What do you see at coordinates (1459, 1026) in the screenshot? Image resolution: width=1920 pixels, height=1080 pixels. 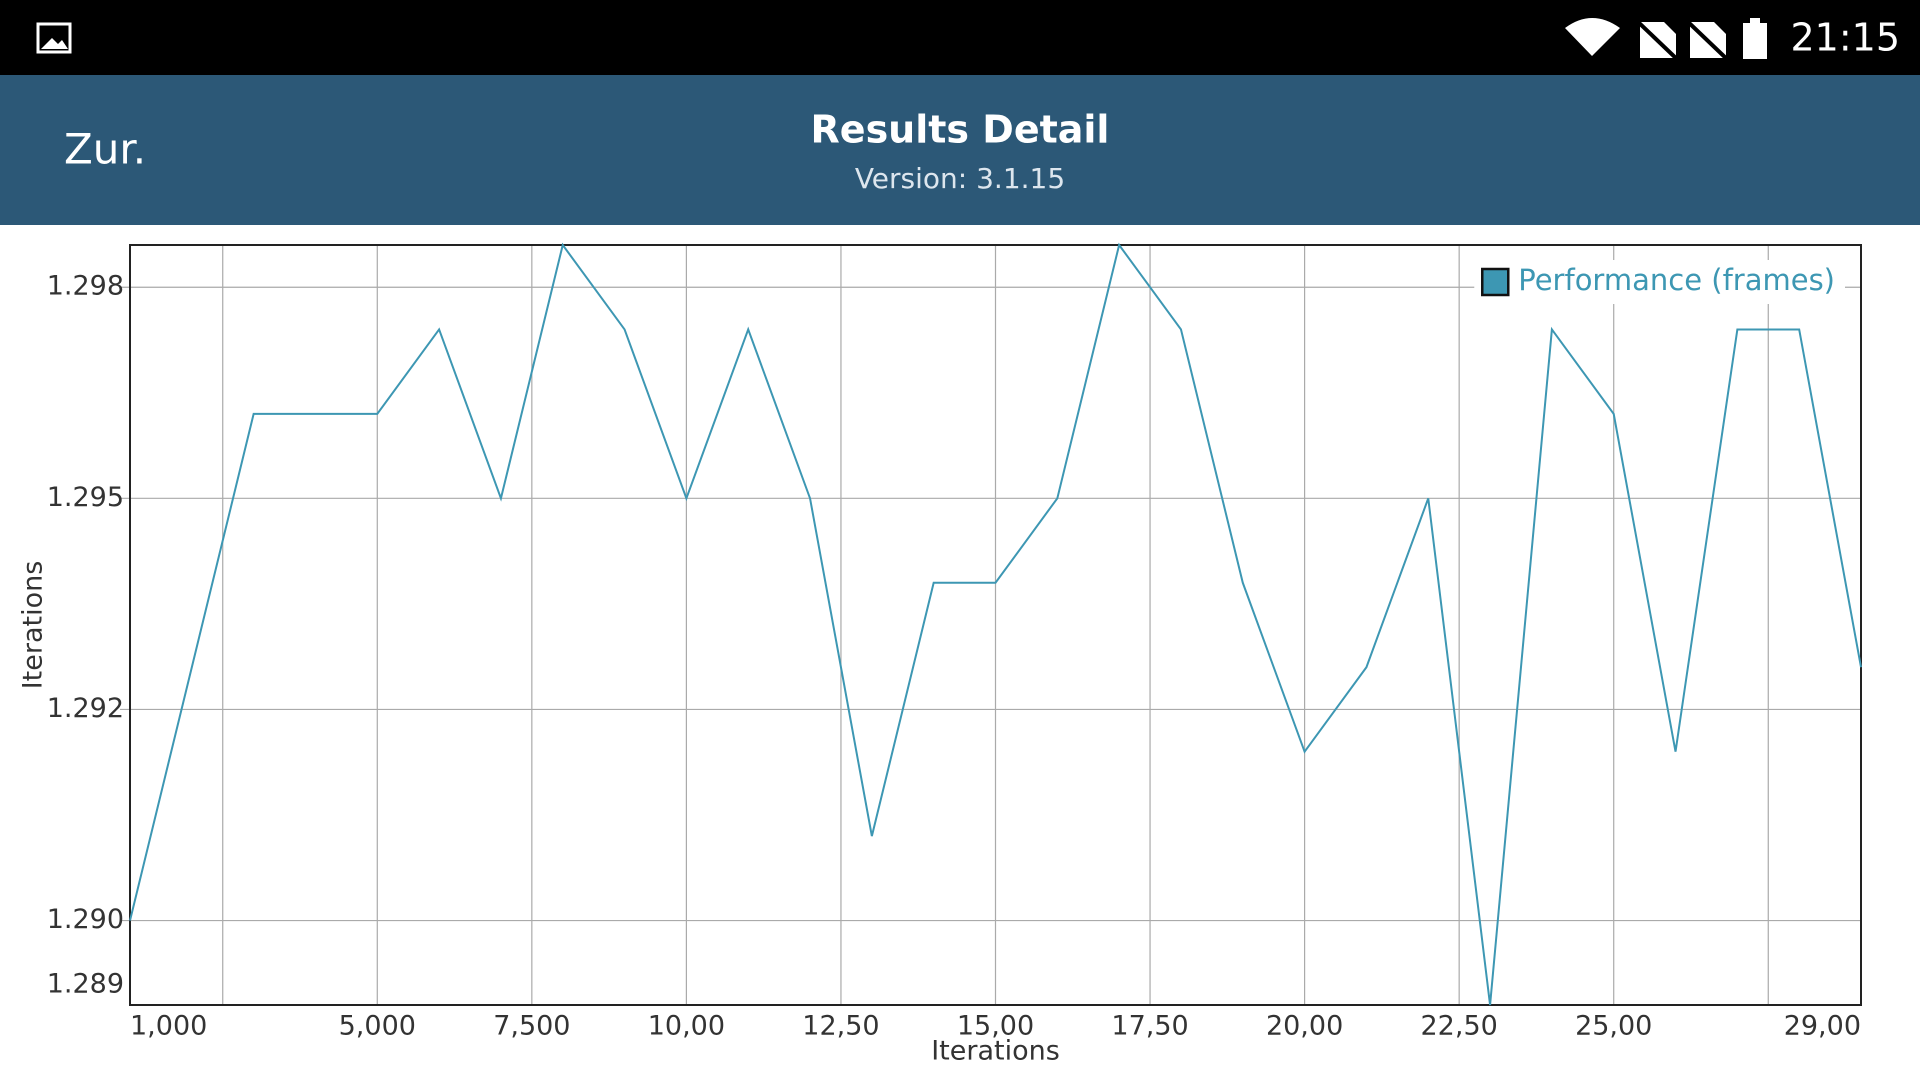 I see `x-tick-label: 22,50` at bounding box center [1459, 1026].